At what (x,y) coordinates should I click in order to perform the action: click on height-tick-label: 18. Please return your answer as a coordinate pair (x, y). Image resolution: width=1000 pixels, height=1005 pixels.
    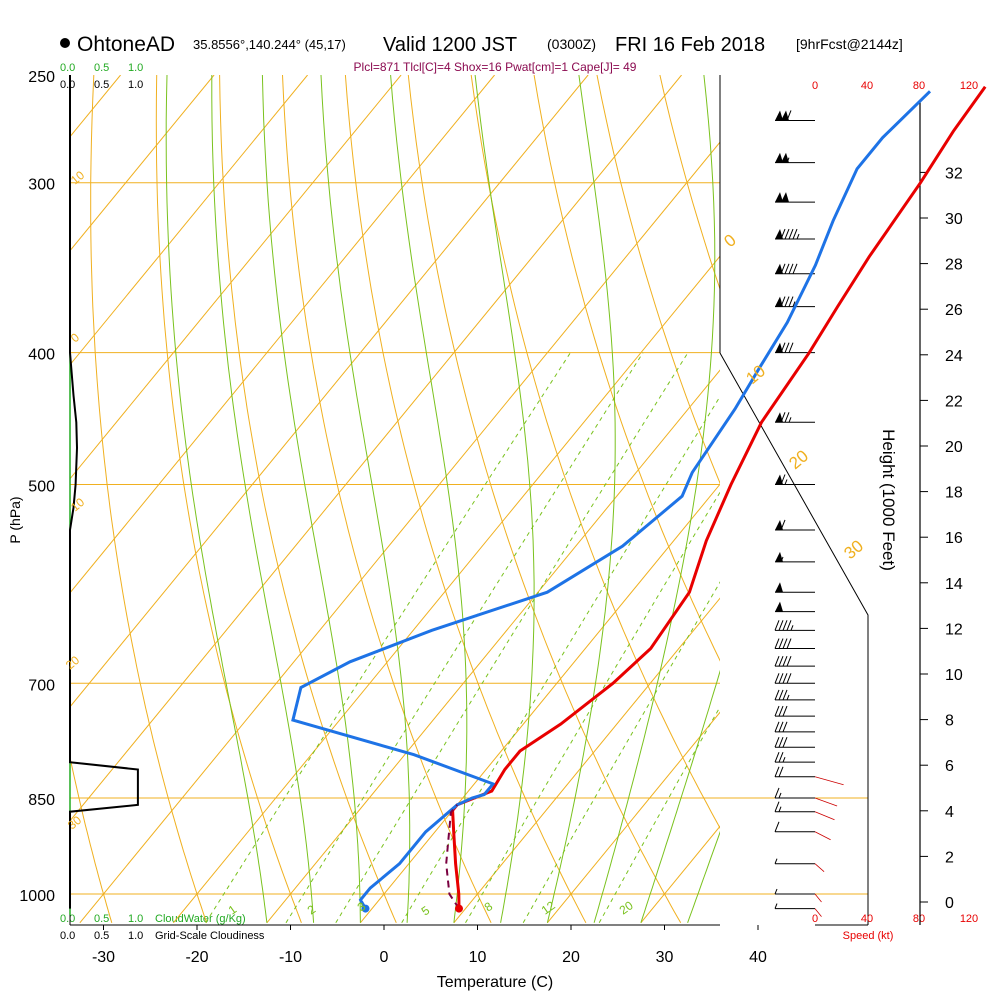
    Looking at the image, I should click on (954, 493).